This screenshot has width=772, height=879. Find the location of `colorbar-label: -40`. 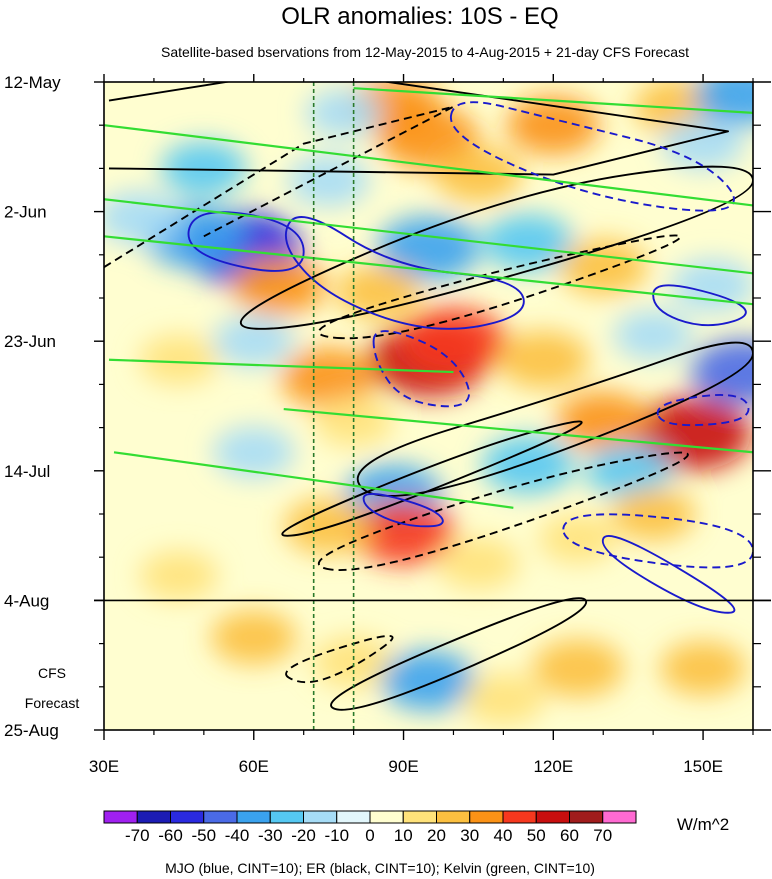

colorbar-label: -40 is located at coordinates (237, 835).